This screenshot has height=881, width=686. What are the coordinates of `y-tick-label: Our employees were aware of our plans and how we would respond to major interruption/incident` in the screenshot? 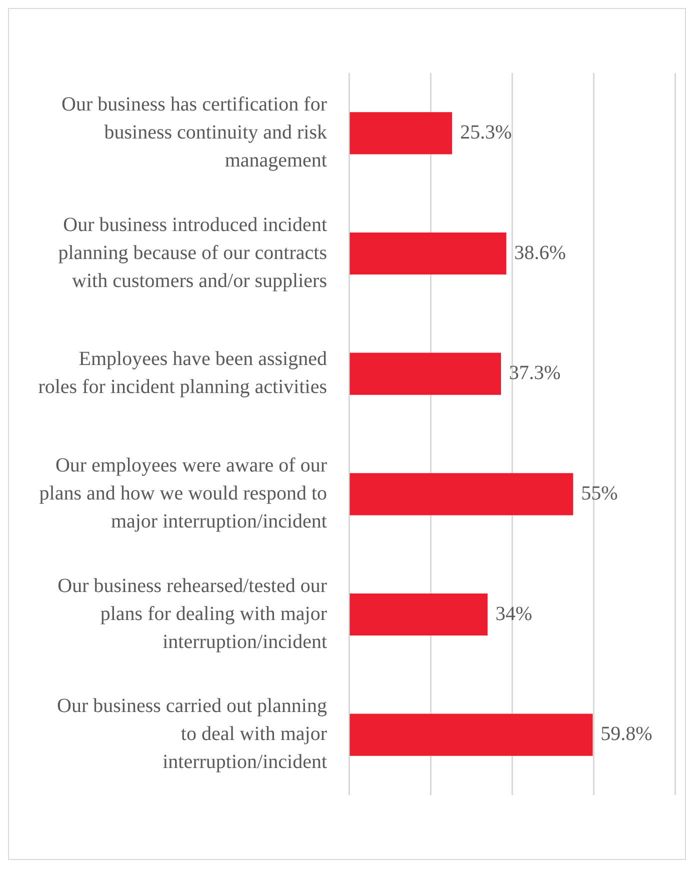 It's located at (183, 493).